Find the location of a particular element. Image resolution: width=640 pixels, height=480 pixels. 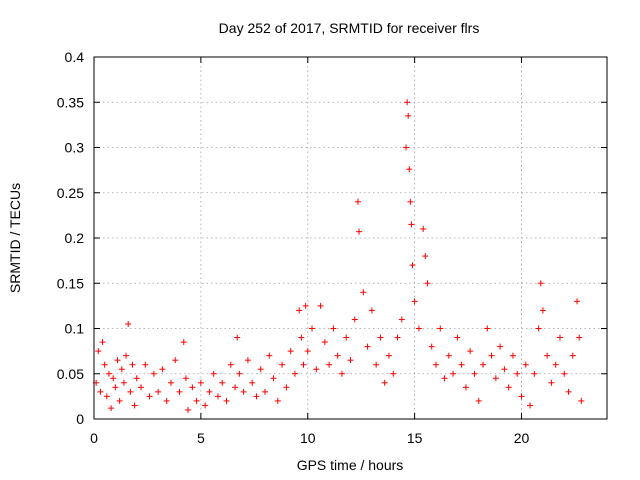

y-tick-label: 0.2 is located at coordinates (75, 238).